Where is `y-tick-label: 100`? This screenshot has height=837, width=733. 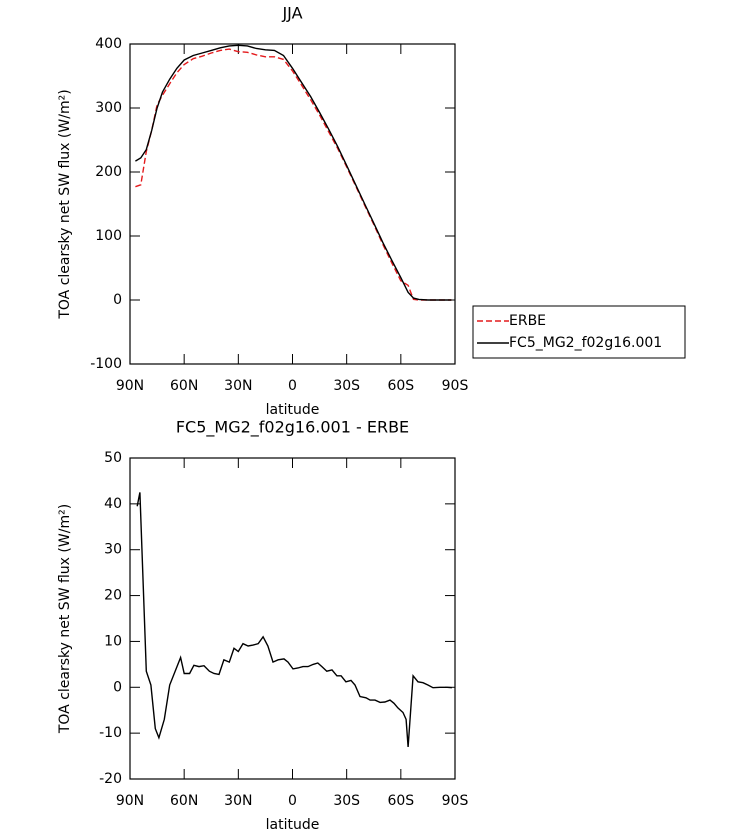 y-tick-label: 100 is located at coordinates (108, 236).